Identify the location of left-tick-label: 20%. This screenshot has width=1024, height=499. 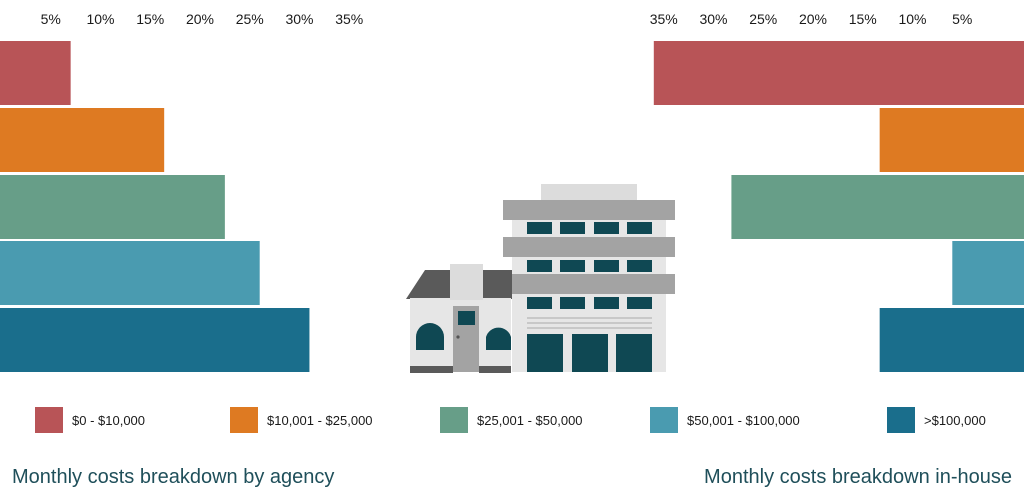
(200, 19).